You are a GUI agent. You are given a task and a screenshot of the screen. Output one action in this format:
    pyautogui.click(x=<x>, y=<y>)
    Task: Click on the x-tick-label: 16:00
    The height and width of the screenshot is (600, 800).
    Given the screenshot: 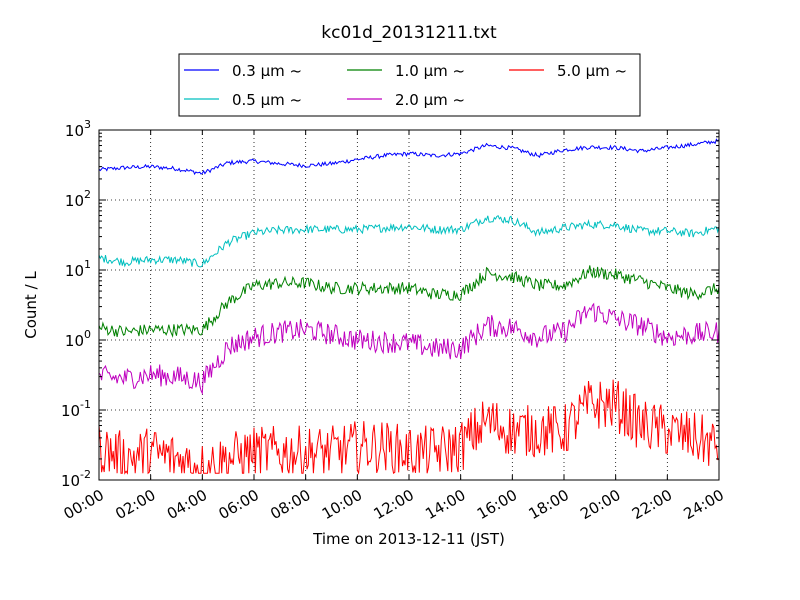 What is the action you would take?
    pyautogui.click(x=497, y=504)
    